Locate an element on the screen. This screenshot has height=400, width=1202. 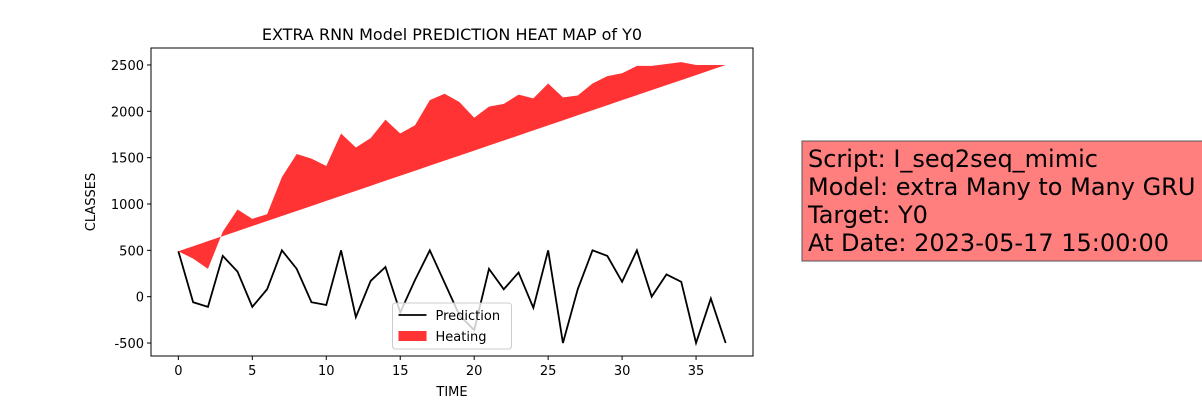
y-tick-label: 0 is located at coordinates (140, 298).